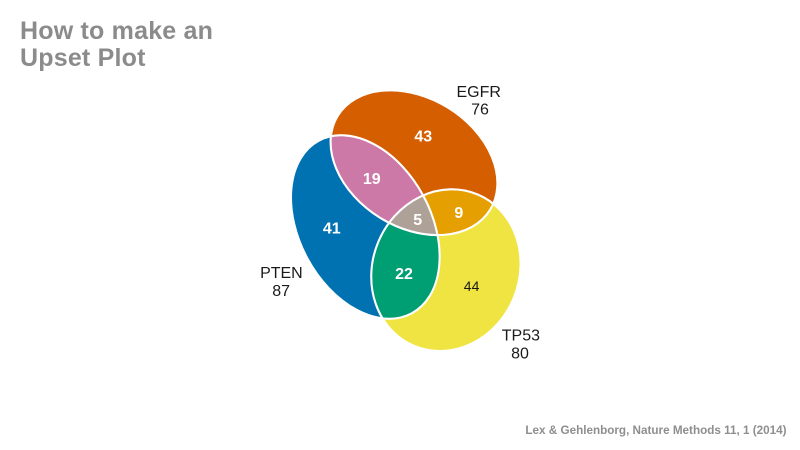 Image resolution: width=800 pixels, height=450 pixels. I want to click on svg-text: 19, so click(372, 179).